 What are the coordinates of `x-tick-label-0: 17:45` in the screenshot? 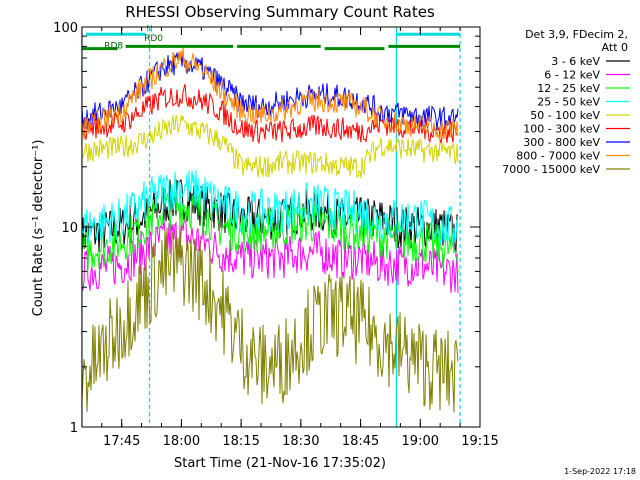 It's located at (121, 441).